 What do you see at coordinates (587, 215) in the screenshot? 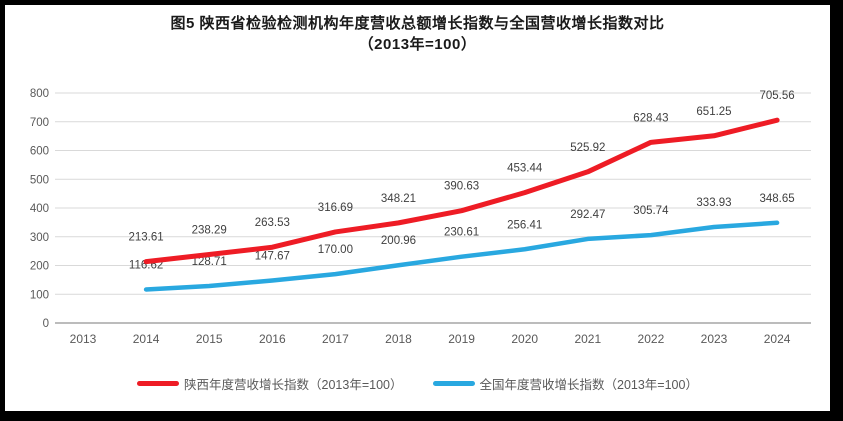
I see `data-point-label: 292.47` at bounding box center [587, 215].